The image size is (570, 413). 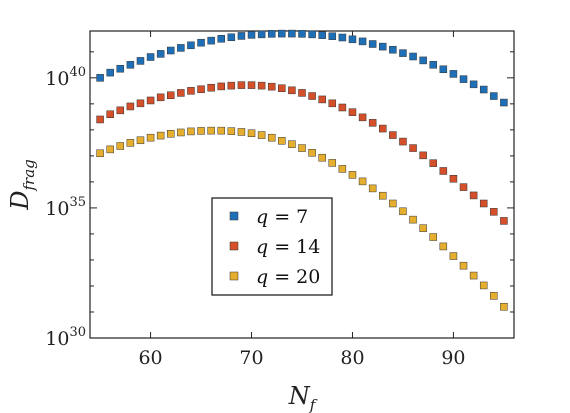 What do you see at coordinates (251, 358) in the screenshot?
I see `x-tick-label: 70` at bounding box center [251, 358].